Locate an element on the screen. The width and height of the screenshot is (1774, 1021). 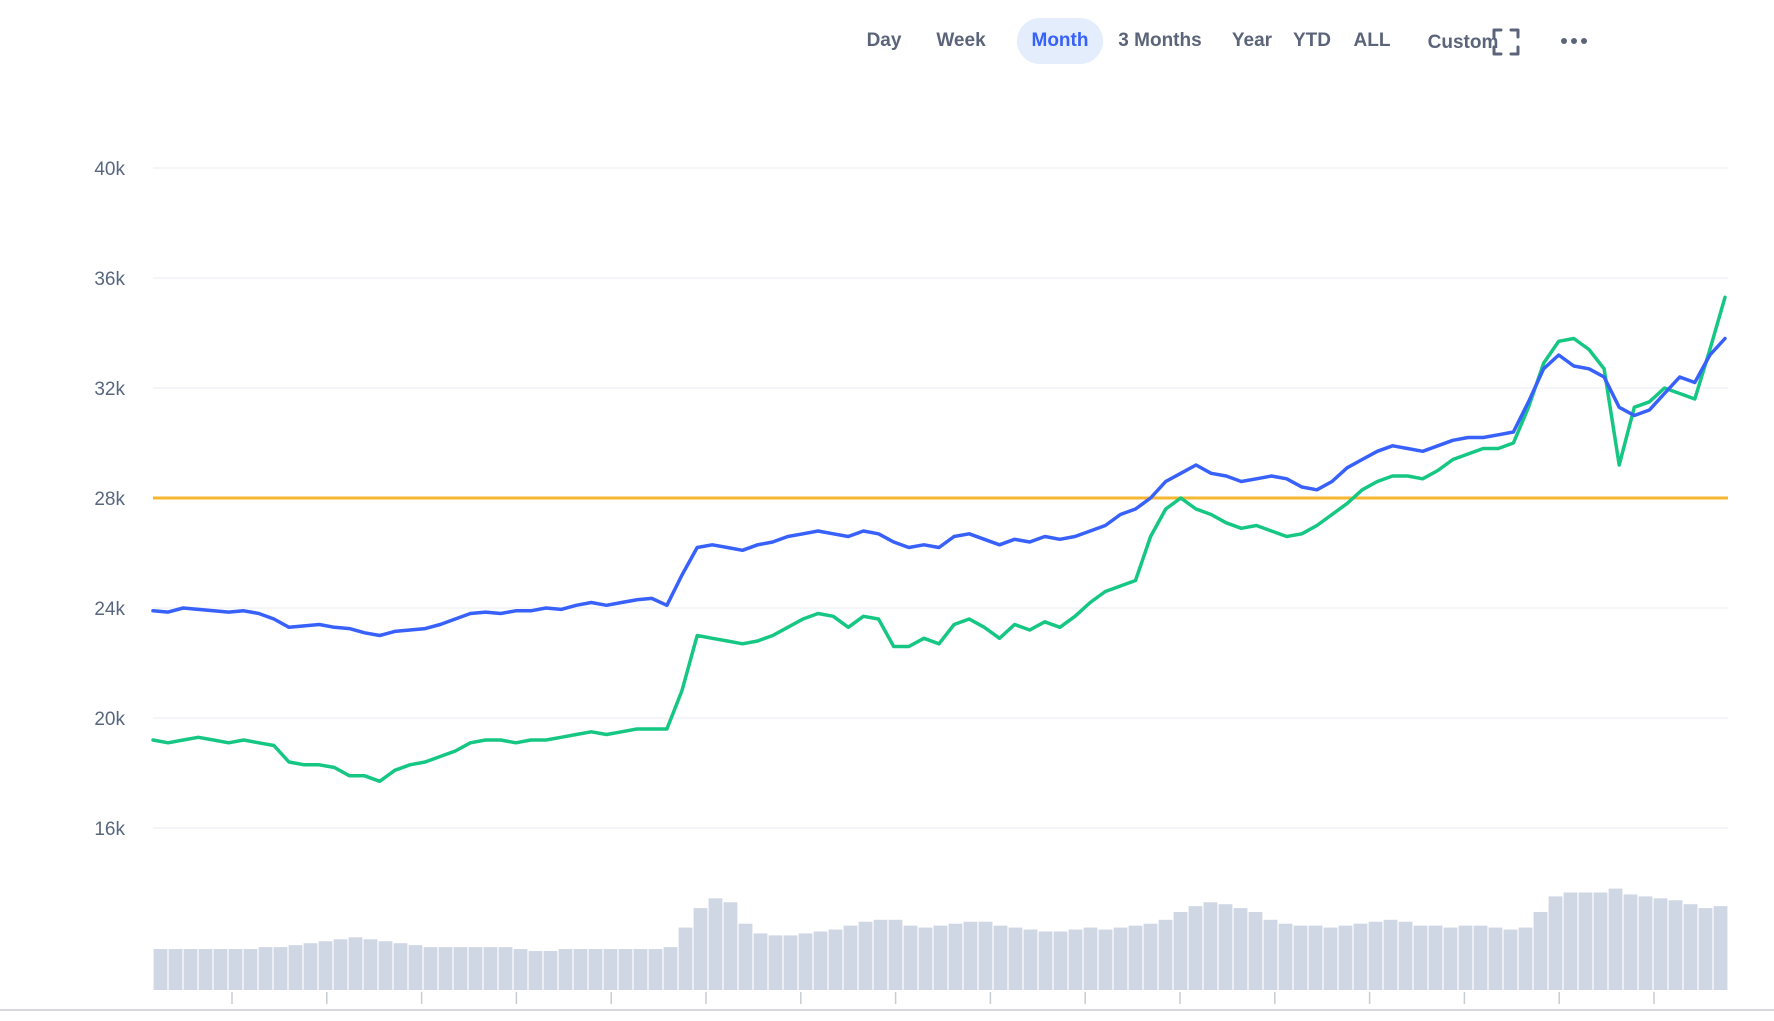
y-tick-label: 20k is located at coordinates (109, 719).